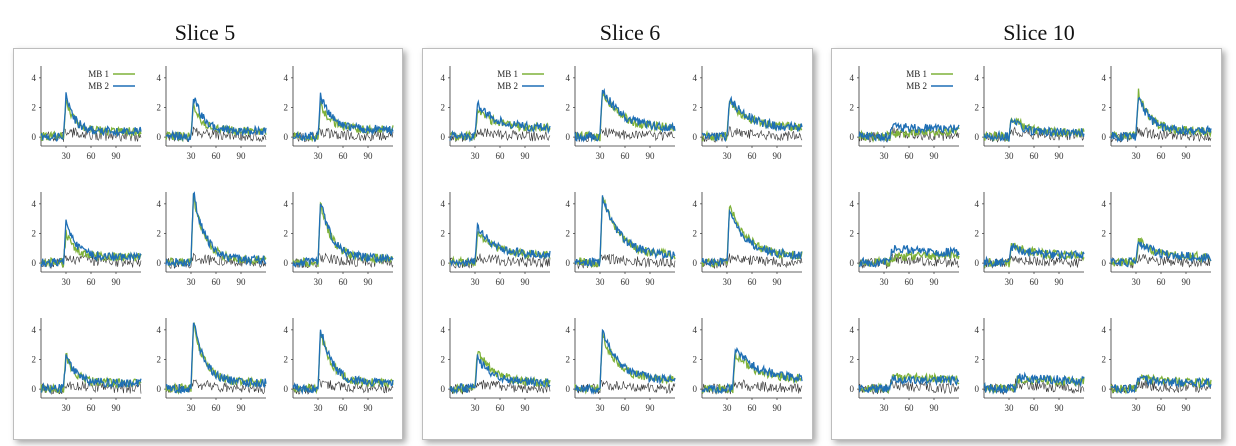 The width and height of the screenshot is (1236, 446). Describe the element at coordinates (905, 113) in the screenshot. I see `subplot: 0 2 4 30 60 90 MB 1 MB 2` at that location.